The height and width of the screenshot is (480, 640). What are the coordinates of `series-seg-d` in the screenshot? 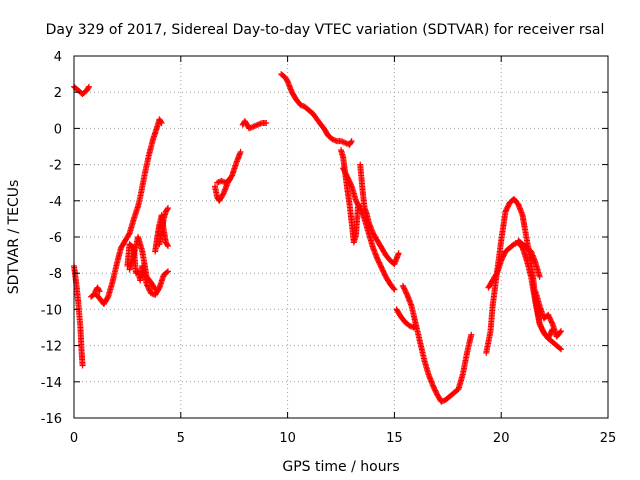 It's located at (97, 289).